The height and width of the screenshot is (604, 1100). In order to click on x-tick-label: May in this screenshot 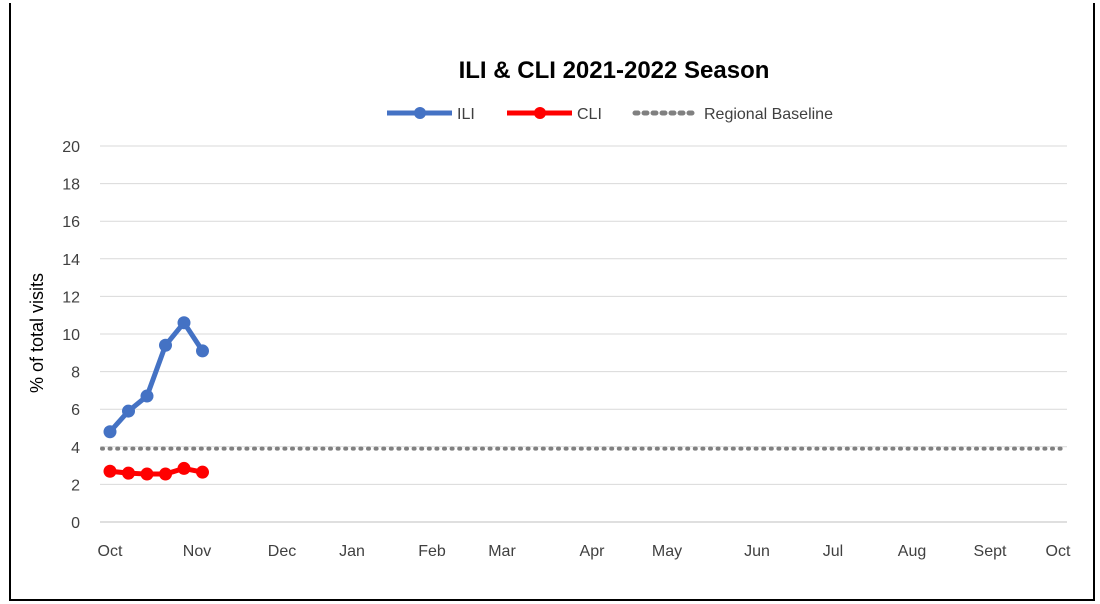, I will do `click(667, 551)`.